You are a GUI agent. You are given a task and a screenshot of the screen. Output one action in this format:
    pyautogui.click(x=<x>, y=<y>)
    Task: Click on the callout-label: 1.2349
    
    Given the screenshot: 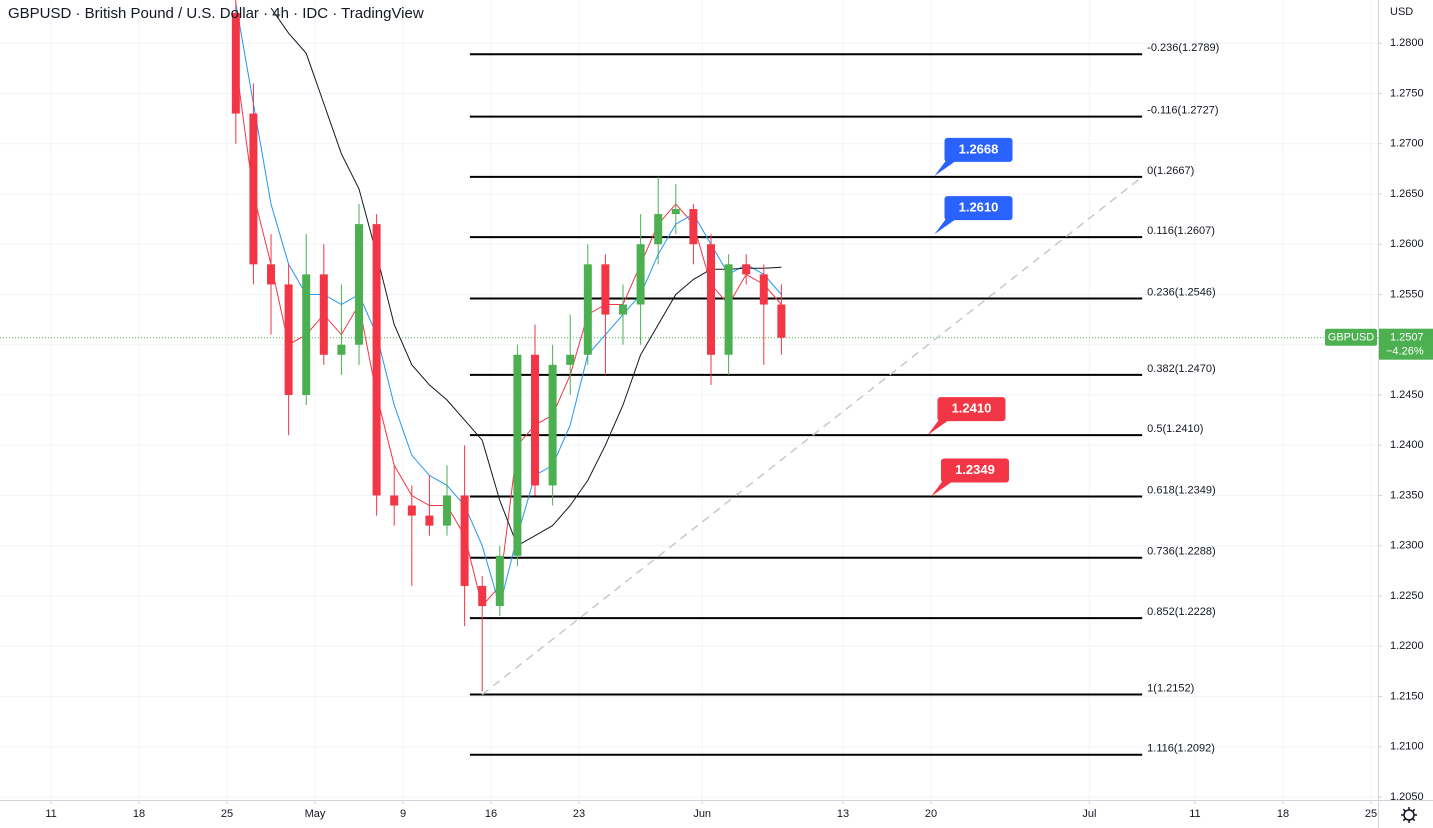 What is the action you would take?
    pyautogui.click(x=975, y=469)
    